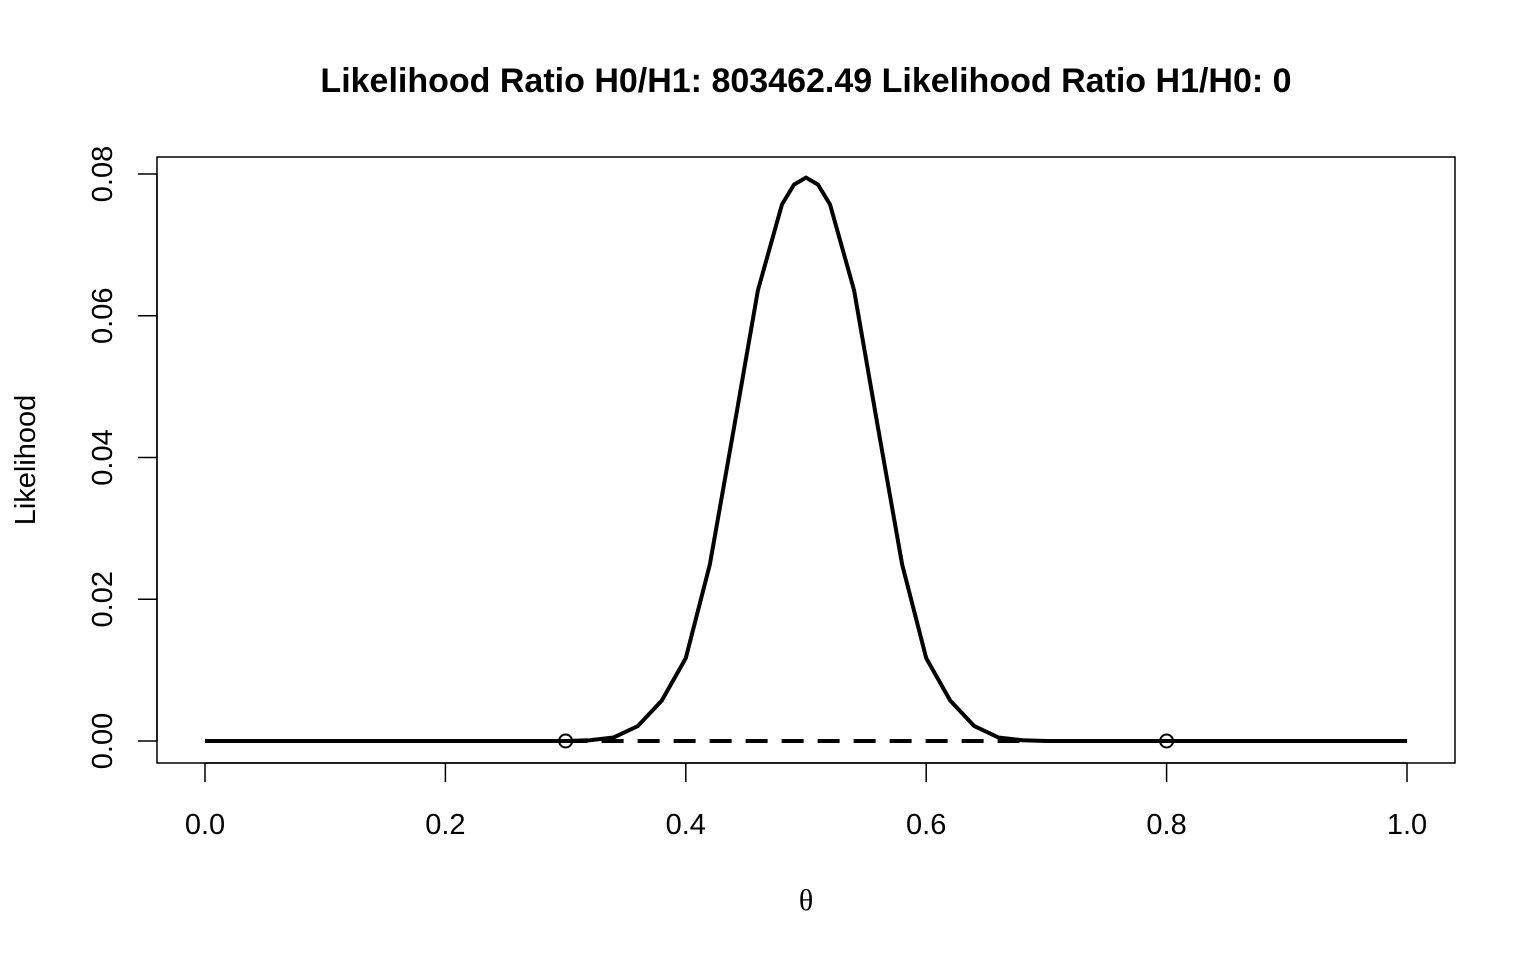  What do you see at coordinates (866, 741) in the screenshot?
I see `points-layer` at bounding box center [866, 741].